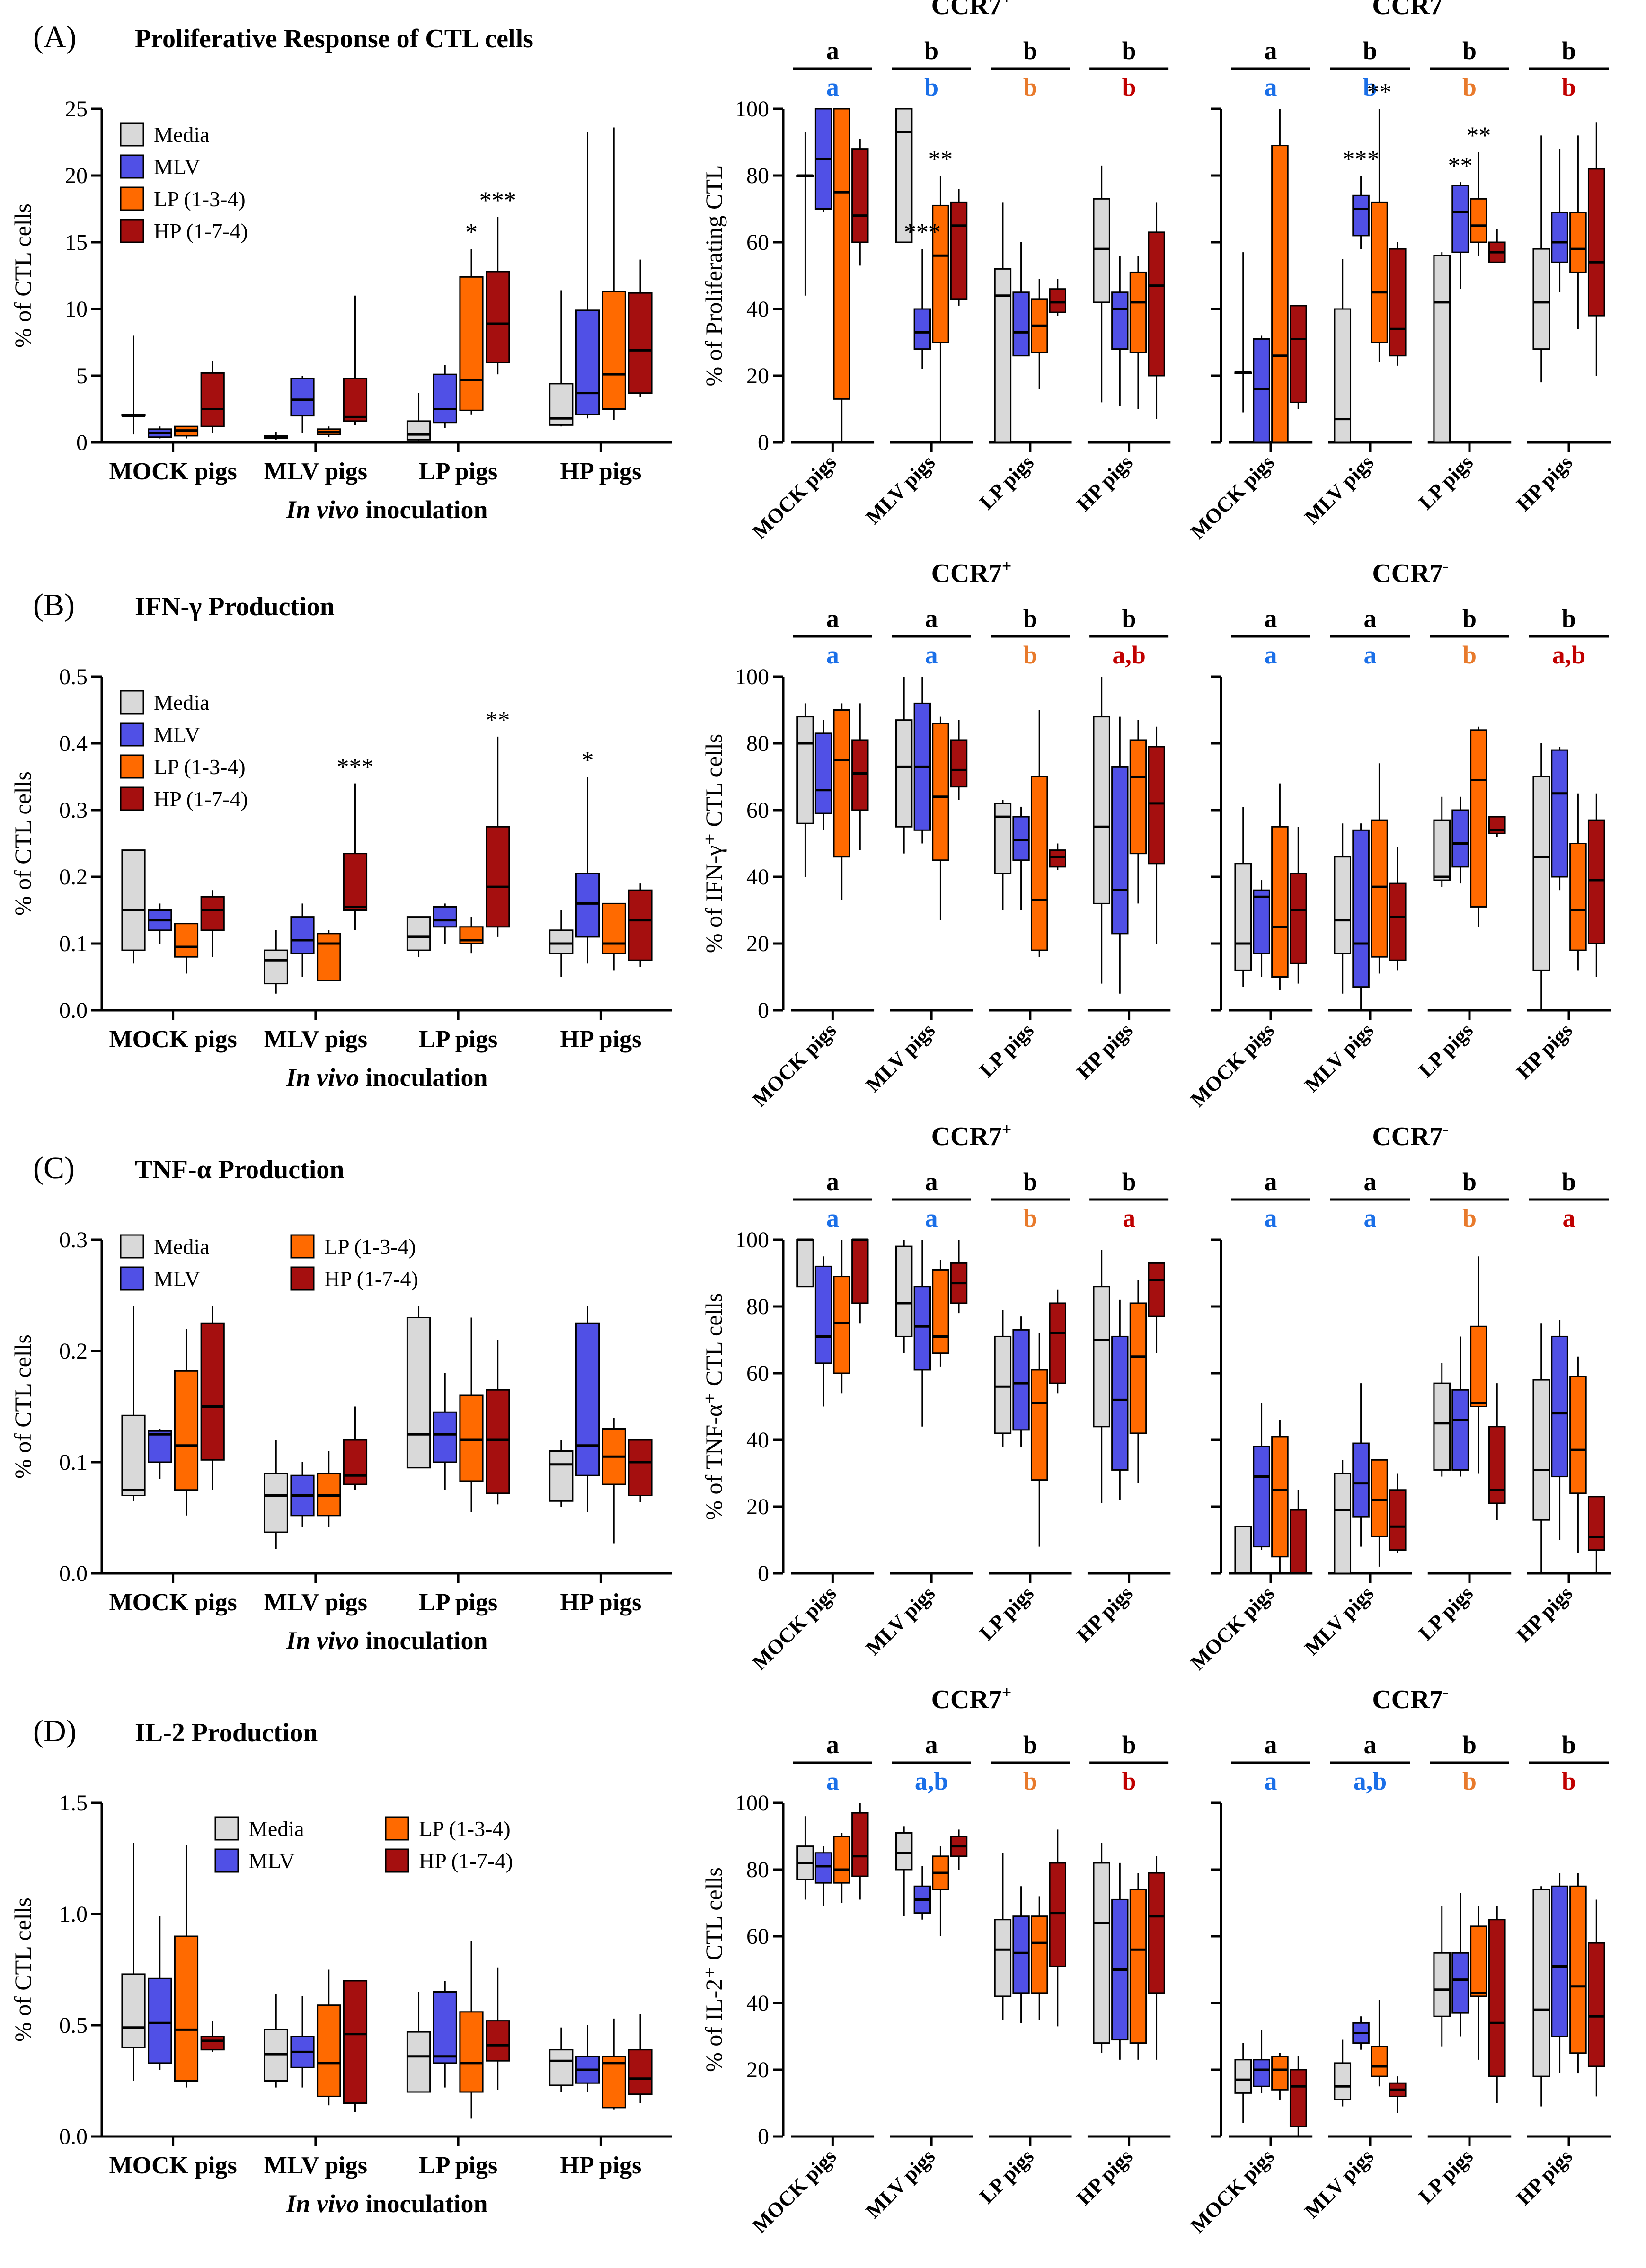 The width and height of the screenshot is (1646, 2268). I want to click on y-tick-label: 60, so click(757, 242).